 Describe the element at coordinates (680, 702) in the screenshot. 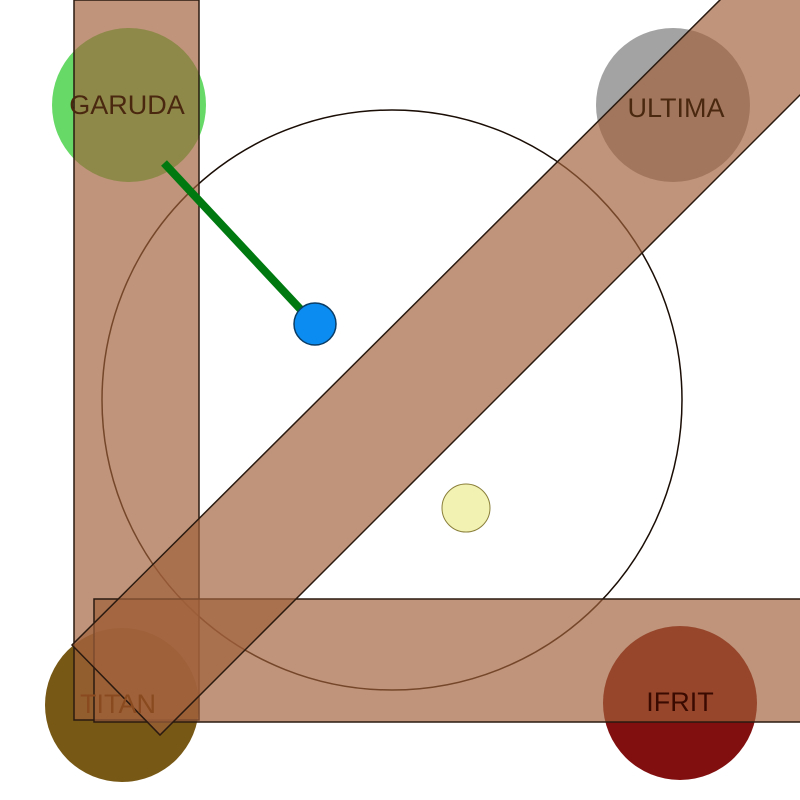

I see `boss-ifrit-label: IFRIT` at that location.